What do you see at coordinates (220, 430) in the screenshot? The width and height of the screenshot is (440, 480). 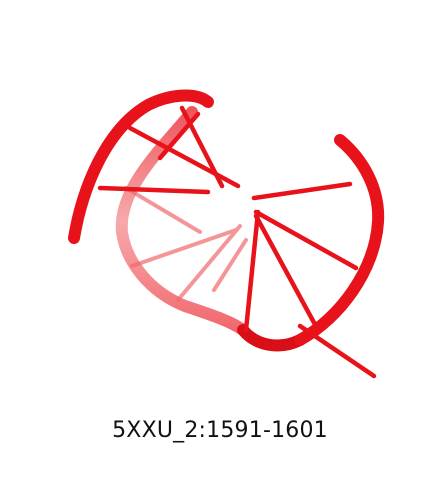 I see `structure-caption: 5XXU_2:1591-1601` at bounding box center [220, 430].